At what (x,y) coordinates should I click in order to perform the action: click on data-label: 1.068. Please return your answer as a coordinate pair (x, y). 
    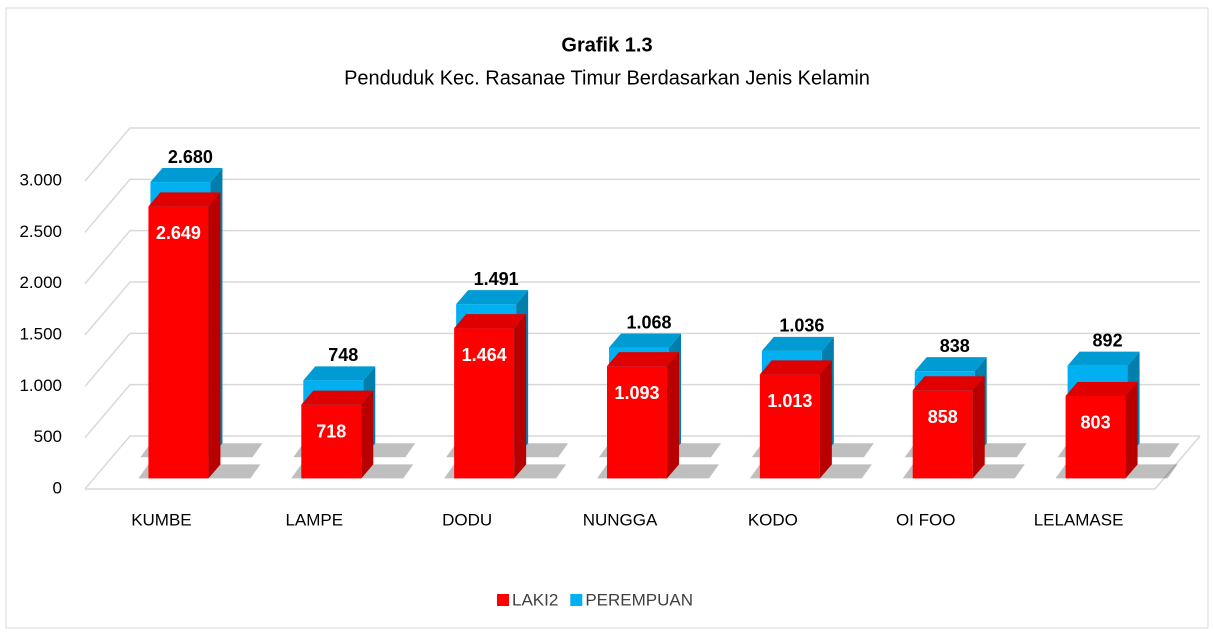
    Looking at the image, I should click on (648, 322).